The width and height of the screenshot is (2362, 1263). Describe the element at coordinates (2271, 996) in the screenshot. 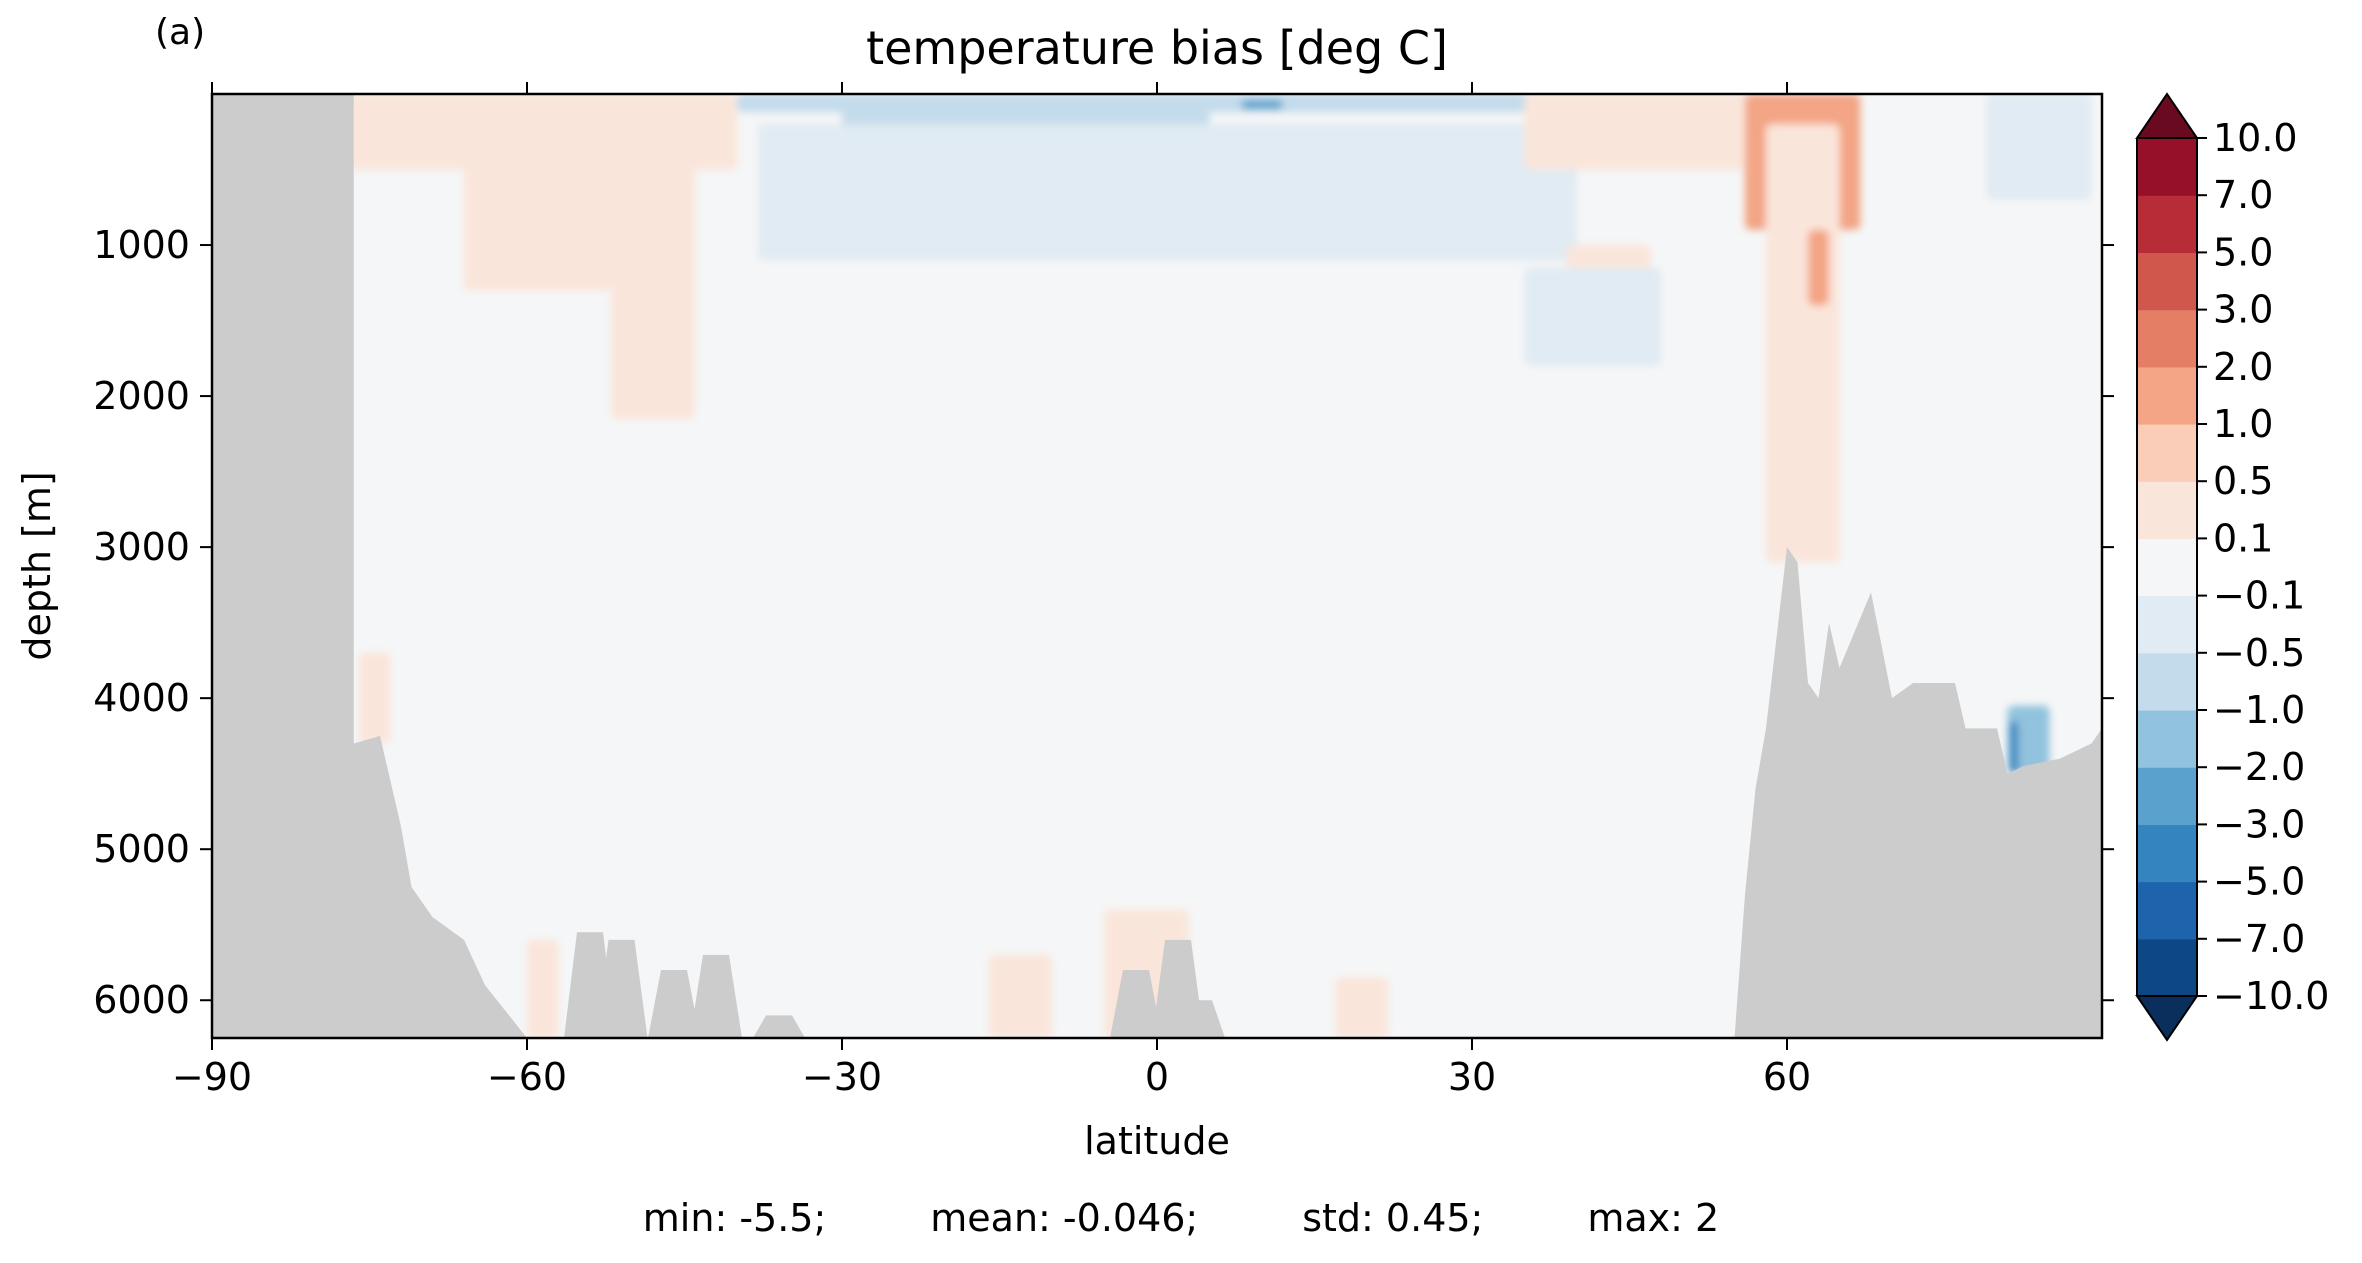

I see `colorbar-tick-label: −10.0` at that location.